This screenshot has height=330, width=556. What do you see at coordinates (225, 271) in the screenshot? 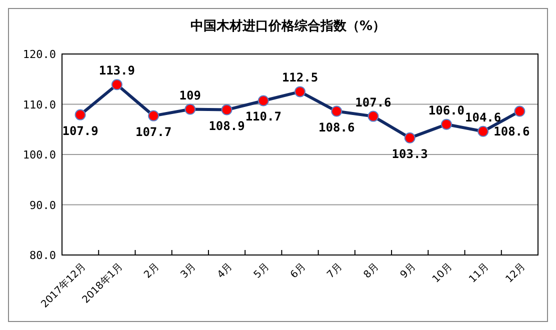
I see `x-tick-label: 4月` at bounding box center [225, 271].